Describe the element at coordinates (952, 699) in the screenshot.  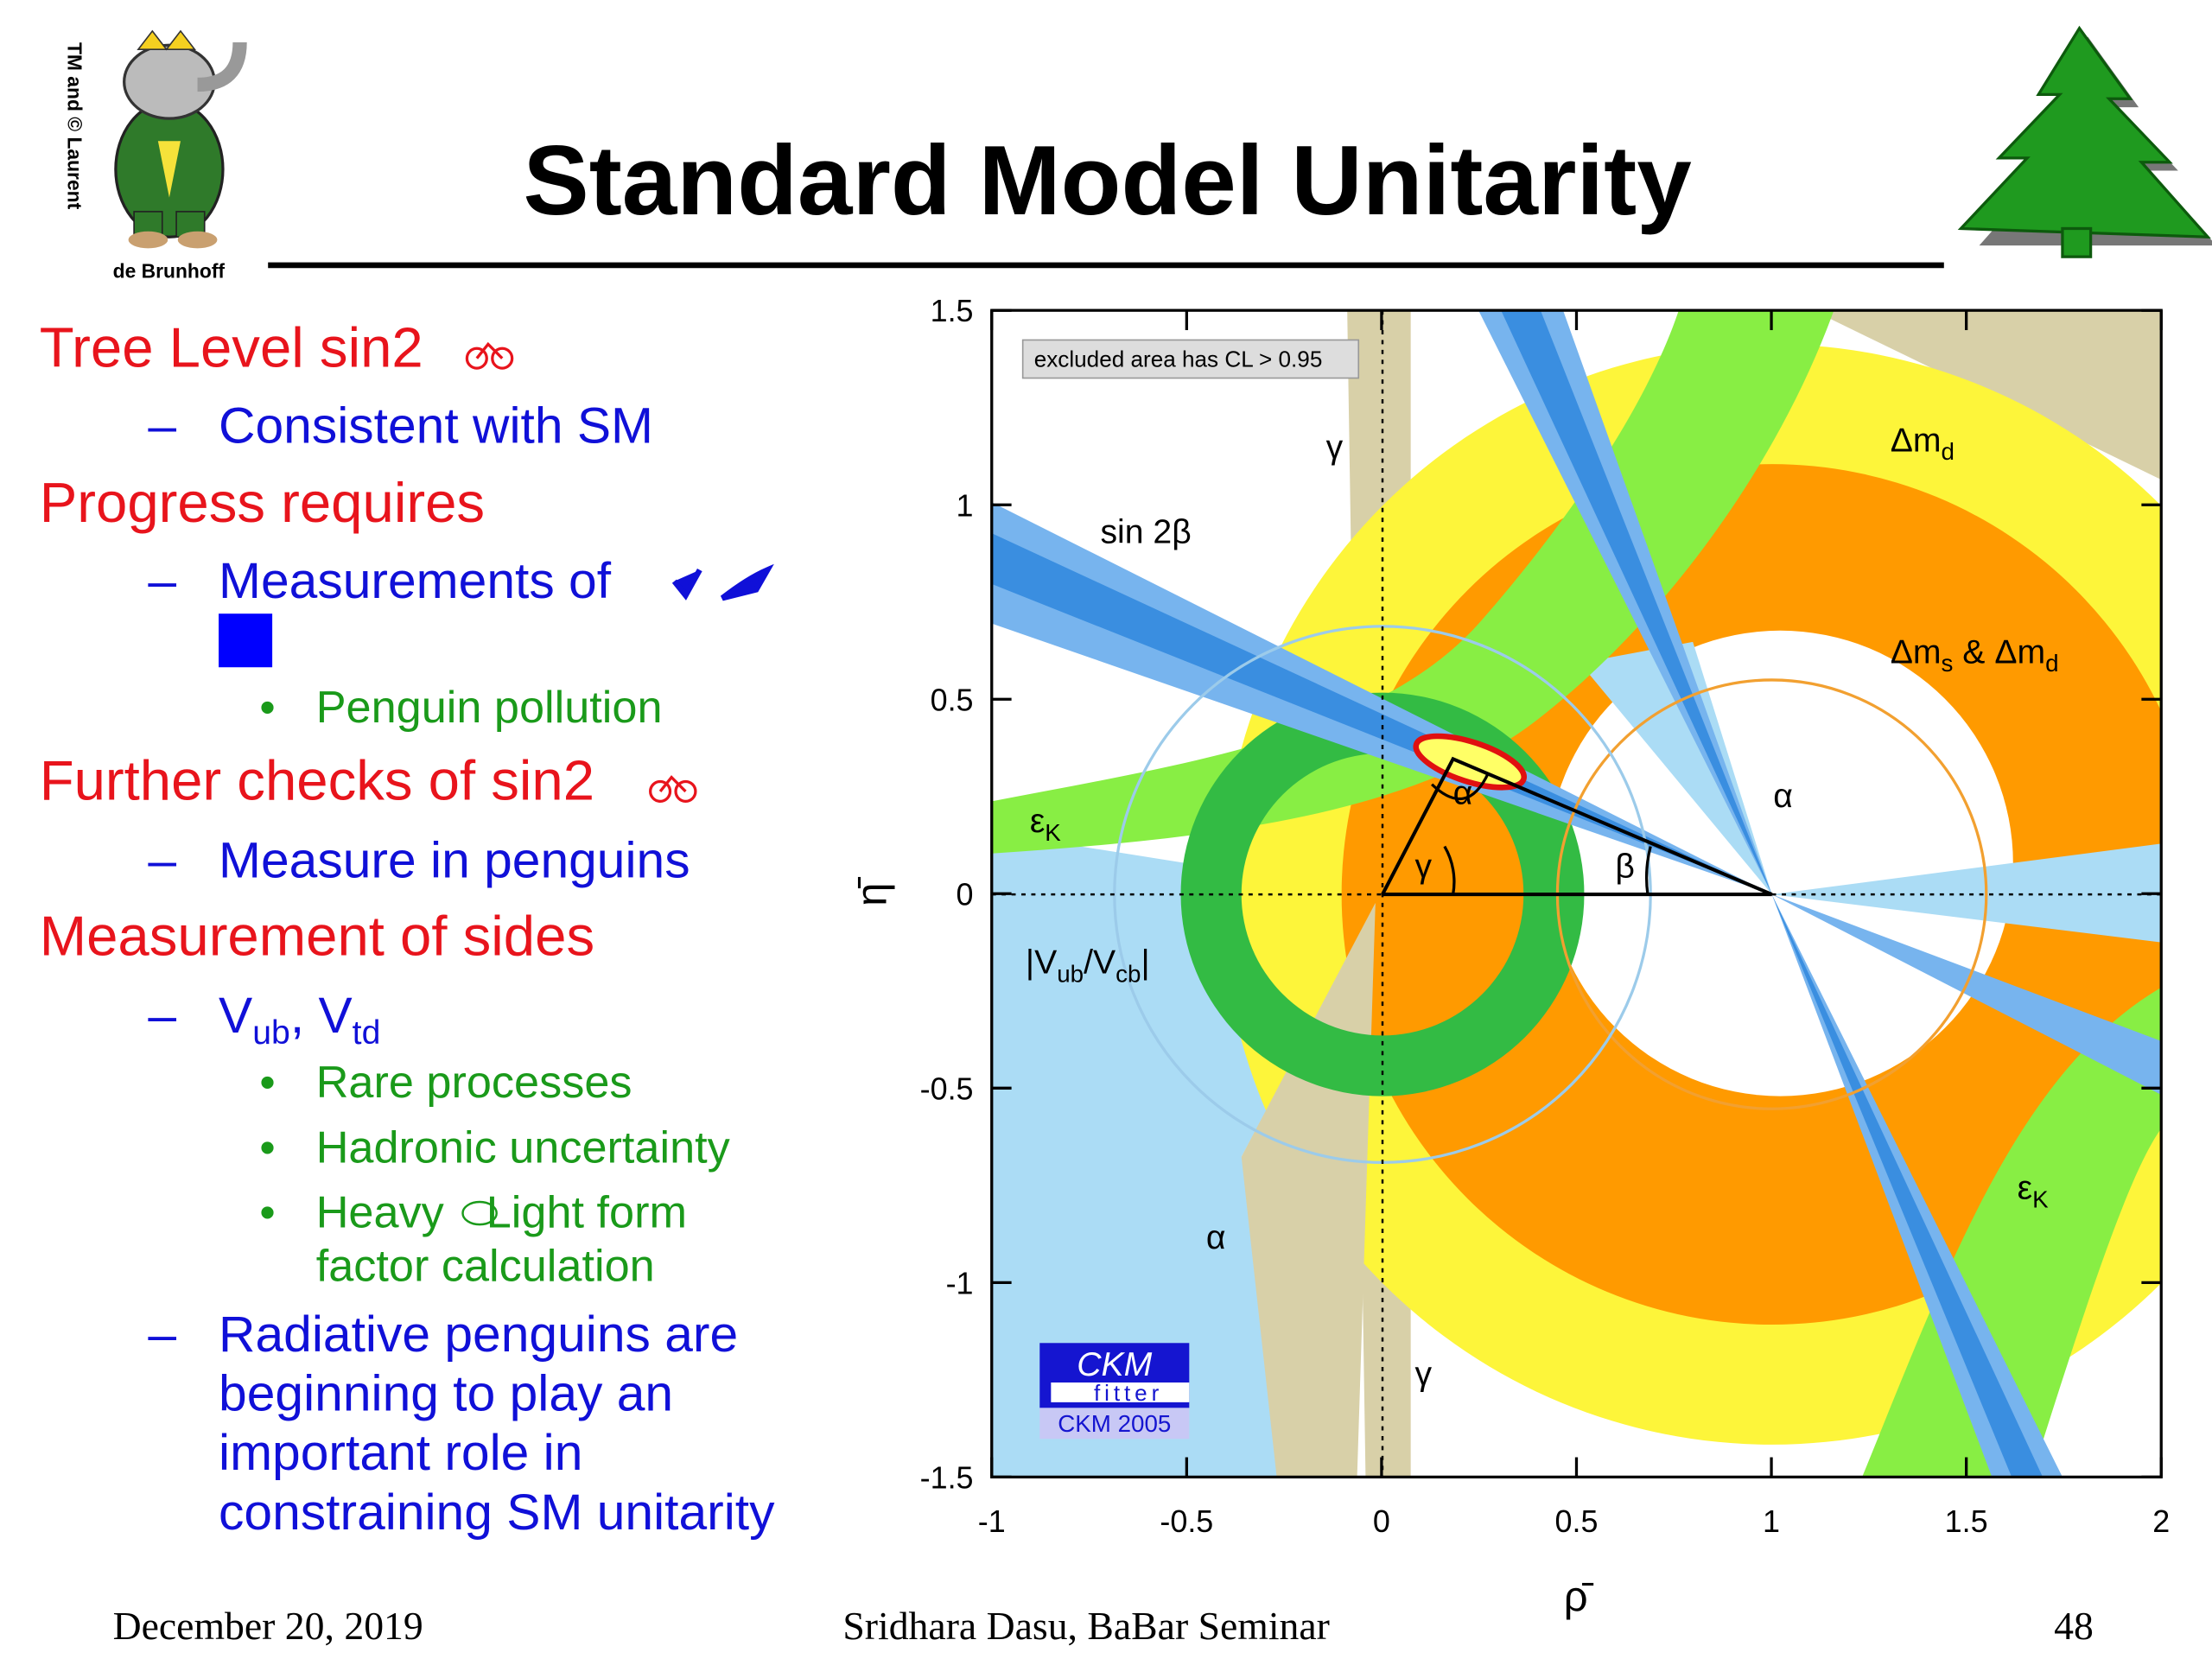
I see `y-tick-label: 0.5` at that location.